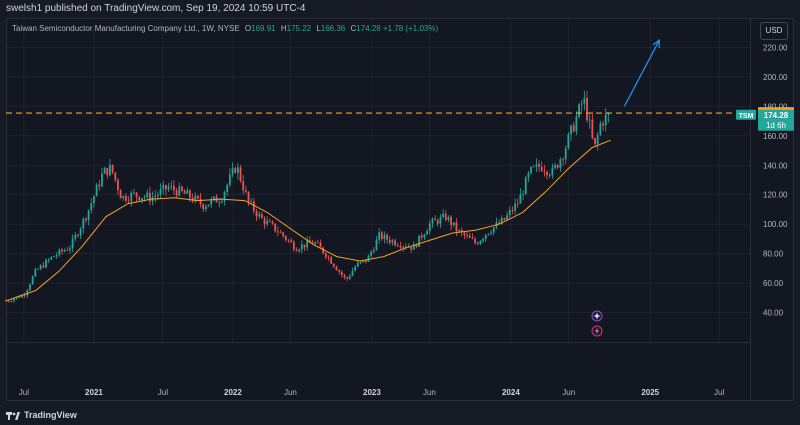 The height and width of the screenshot is (425, 800). What do you see at coordinates (248, 28) in the screenshot?
I see `legend-open-label: O` at bounding box center [248, 28].